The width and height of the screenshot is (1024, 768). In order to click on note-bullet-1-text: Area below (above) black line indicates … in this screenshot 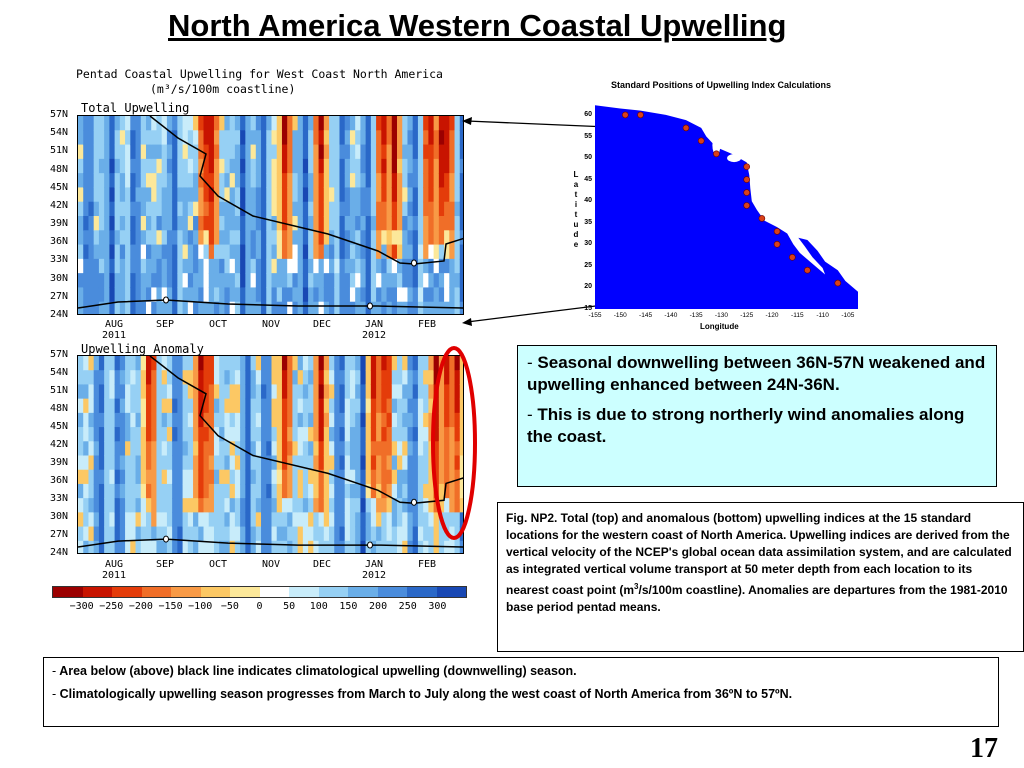, I will do `click(318, 671)`.